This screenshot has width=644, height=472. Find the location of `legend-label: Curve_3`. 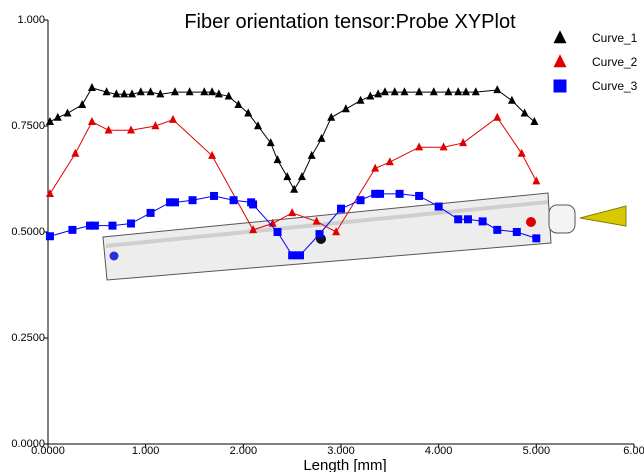

legend-label: Curve_3 is located at coordinates (615, 86).